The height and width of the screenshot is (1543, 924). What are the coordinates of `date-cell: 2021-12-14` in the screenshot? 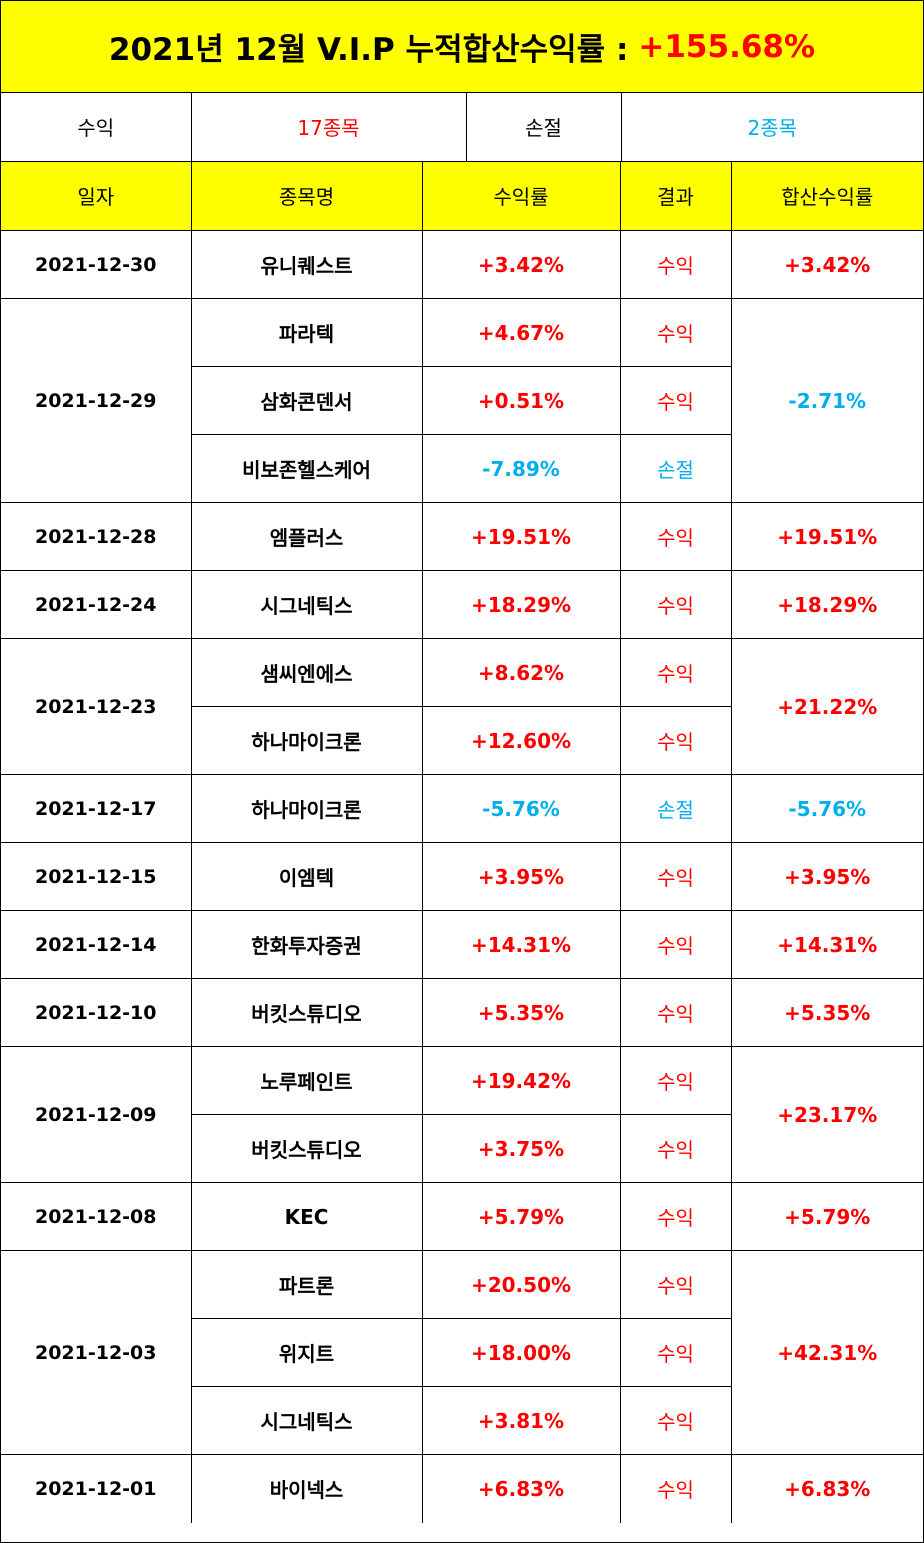 It's located at (96, 944).